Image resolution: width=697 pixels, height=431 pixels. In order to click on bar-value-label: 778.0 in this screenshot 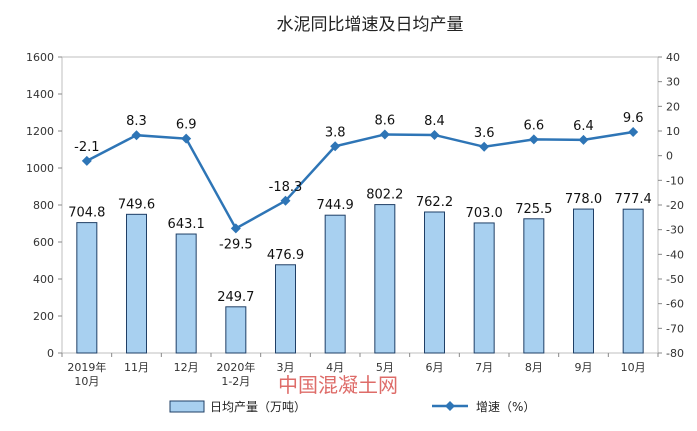, I will do `click(583, 199)`.